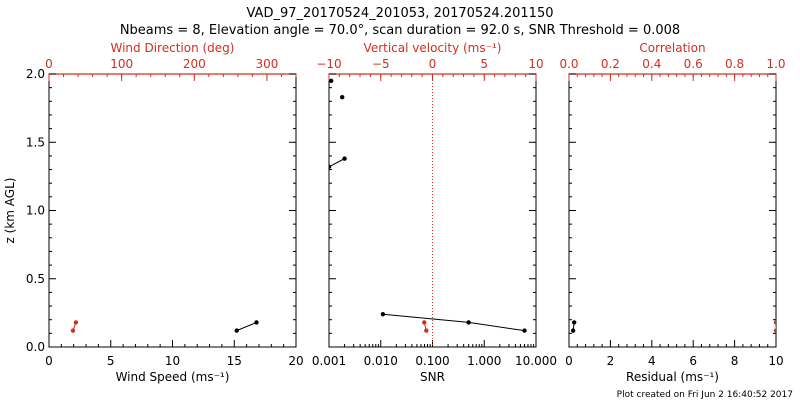 The height and width of the screenshot is (400, 800). Describe the element at coordinates (328, 64) in the screenshot. I see `top-tick-label: −10` at that location.